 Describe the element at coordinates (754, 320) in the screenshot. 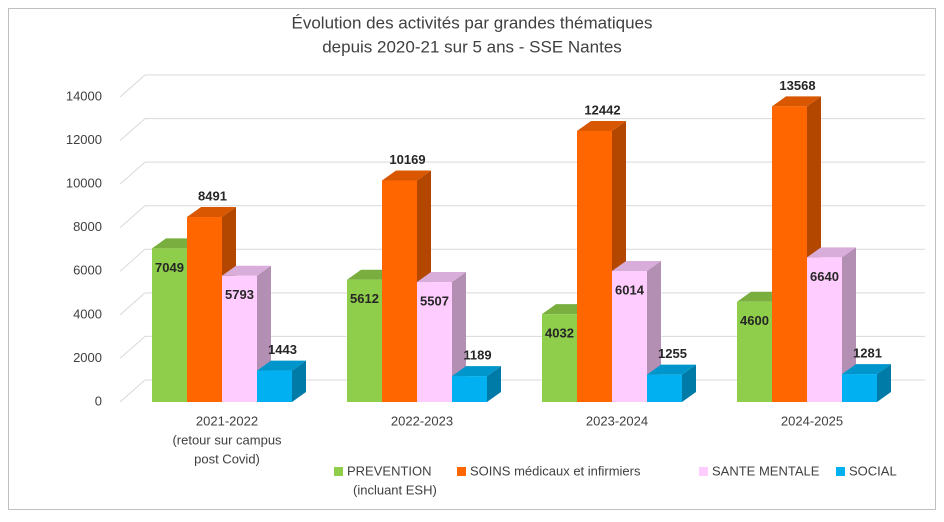

I see `data-label: 4600` at that location.